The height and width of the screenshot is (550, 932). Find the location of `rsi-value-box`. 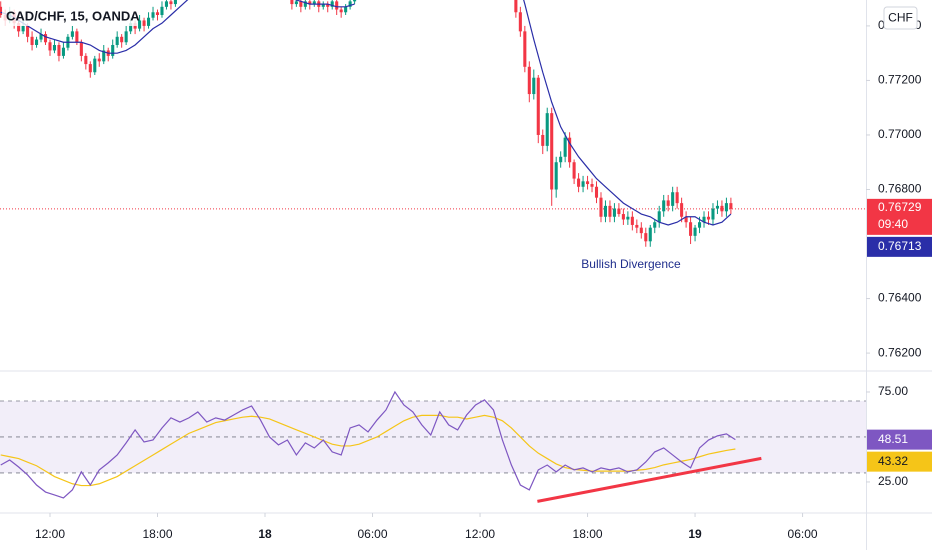

rsi-value-box is located at coordinates (899, 439).